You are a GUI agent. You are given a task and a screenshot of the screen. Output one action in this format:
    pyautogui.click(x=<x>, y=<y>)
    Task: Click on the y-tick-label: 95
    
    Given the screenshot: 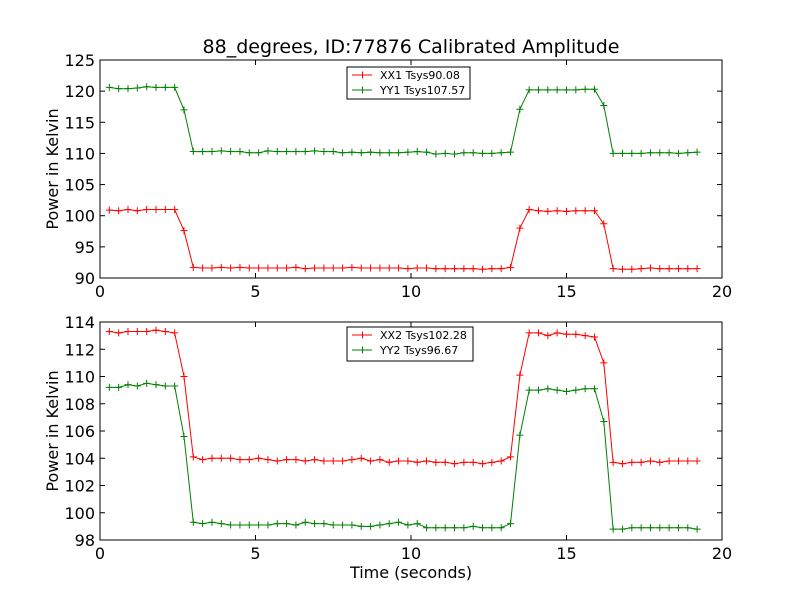 What is the action you would take?
    pyautogui.click(x=85, y=247)
    